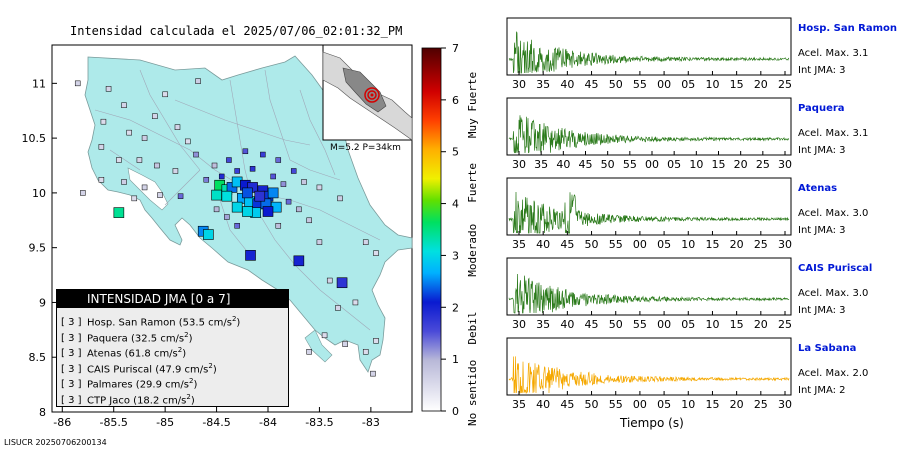 The width and height of the screenshot is (910, 460). What do you see at coordinates (455, 359) in the screenshot?
I see `colorbar-tick-label: 1` at bounding box center [455, 359].